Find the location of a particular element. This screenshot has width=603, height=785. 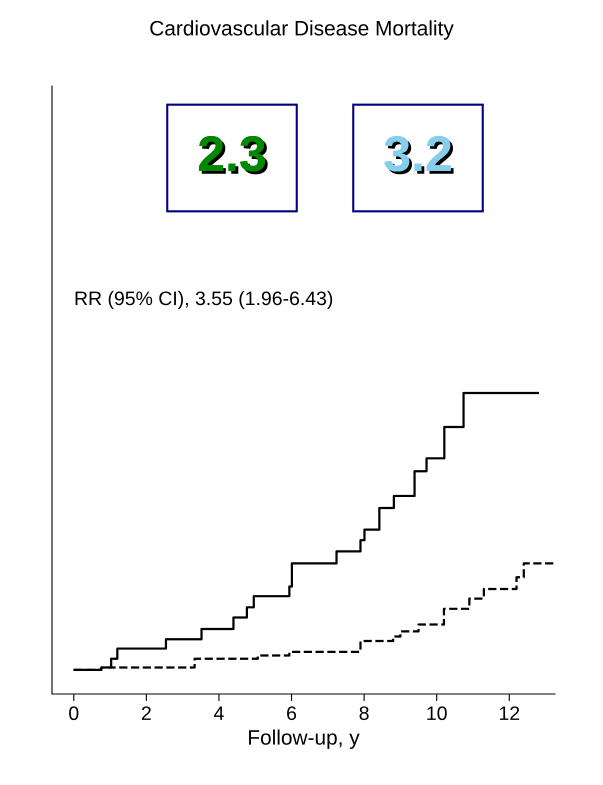

x-tick-label: 2 is located at coordinates (146, 713).